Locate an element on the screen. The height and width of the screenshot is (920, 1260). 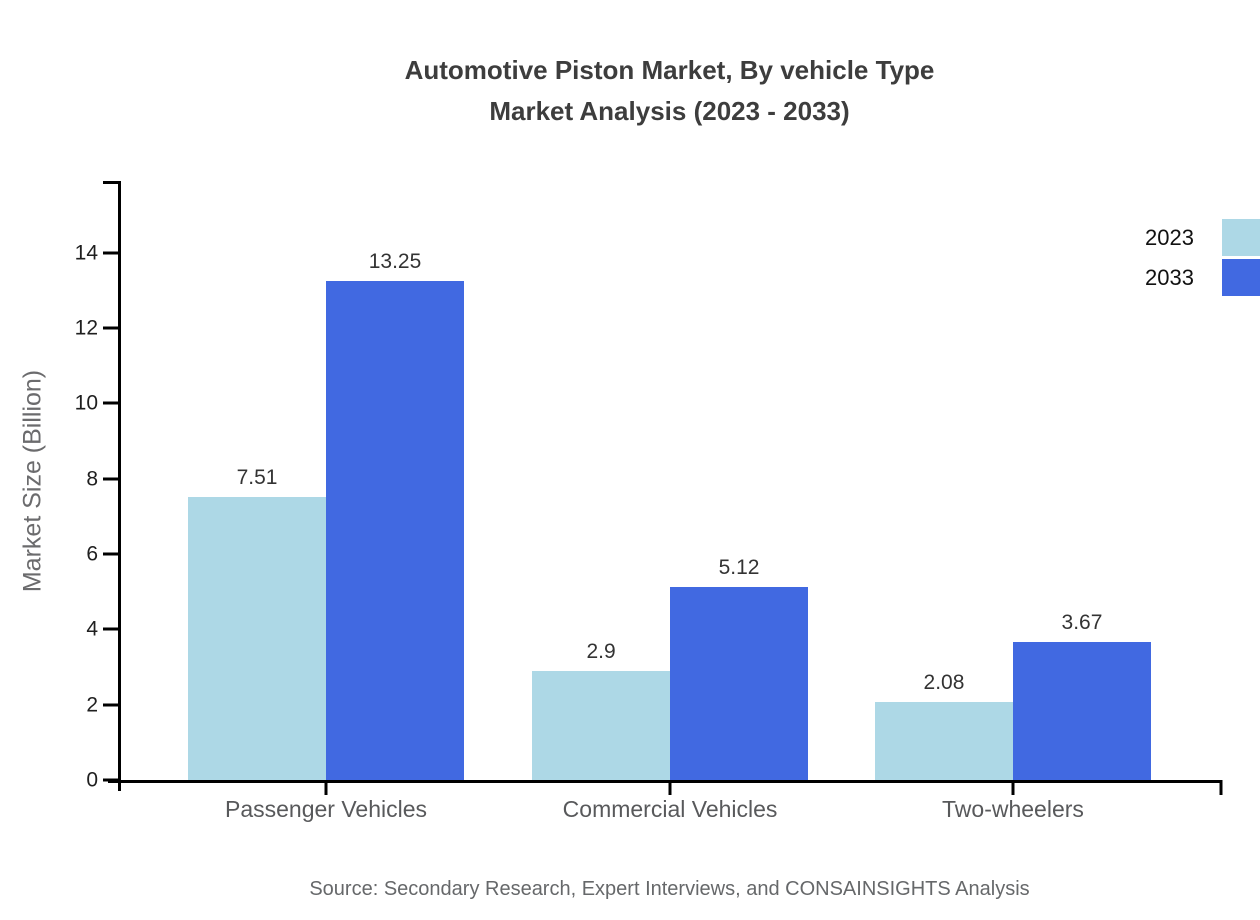
legend-swatch-2023 is located at coordinates (1241, 237).